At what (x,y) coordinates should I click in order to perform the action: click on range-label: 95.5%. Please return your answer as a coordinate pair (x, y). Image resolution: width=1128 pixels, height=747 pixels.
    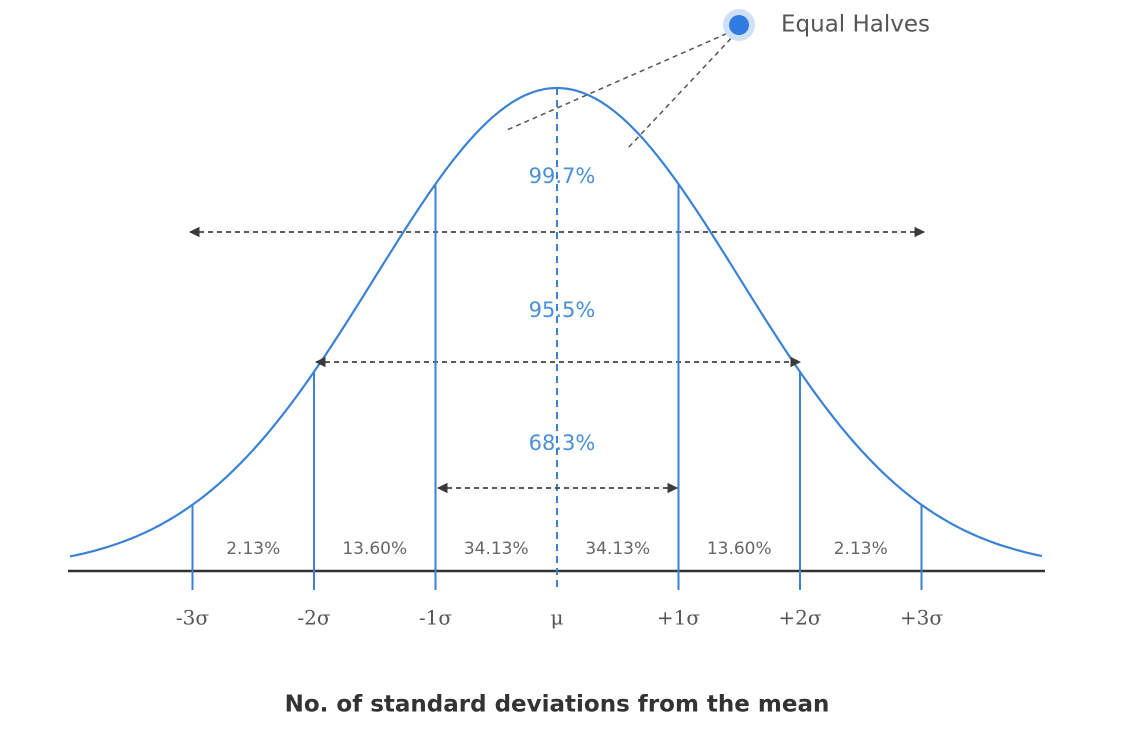
    Looking at the image, I should click on (562, 310).